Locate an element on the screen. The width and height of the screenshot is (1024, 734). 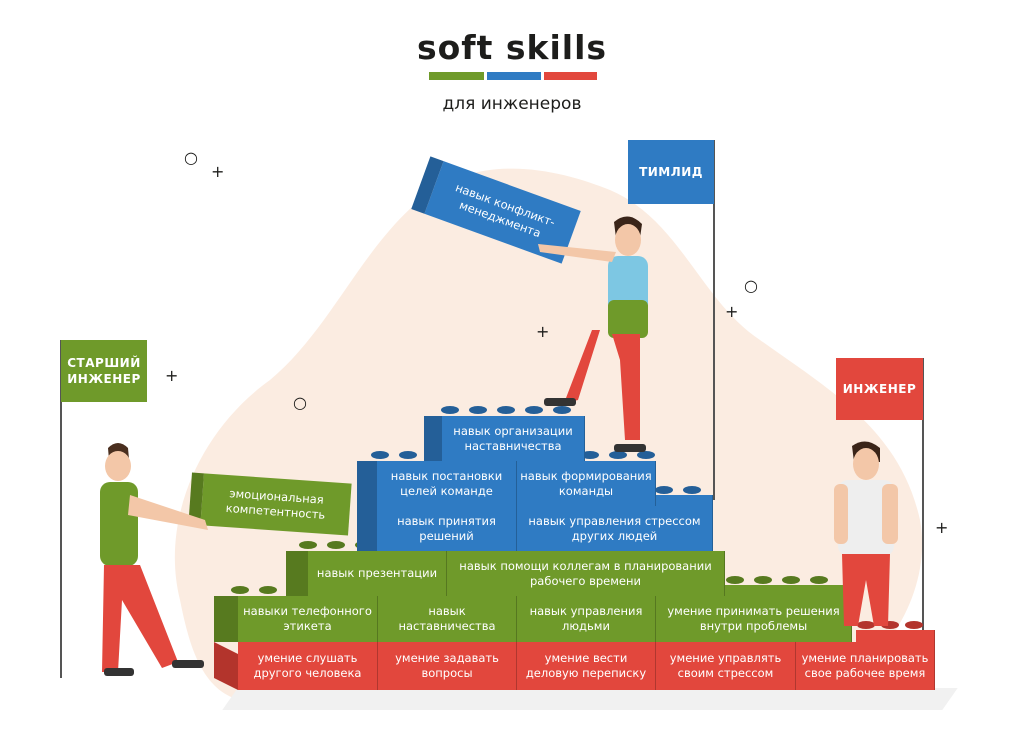
blue-underline is located at coordinates (514, 76).